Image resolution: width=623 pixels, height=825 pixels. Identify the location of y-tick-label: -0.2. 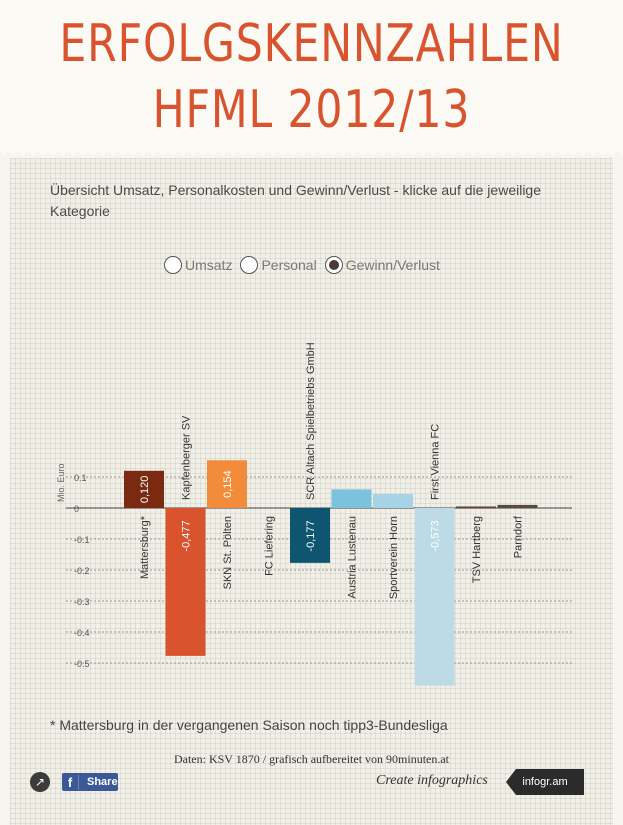
(82, 571).